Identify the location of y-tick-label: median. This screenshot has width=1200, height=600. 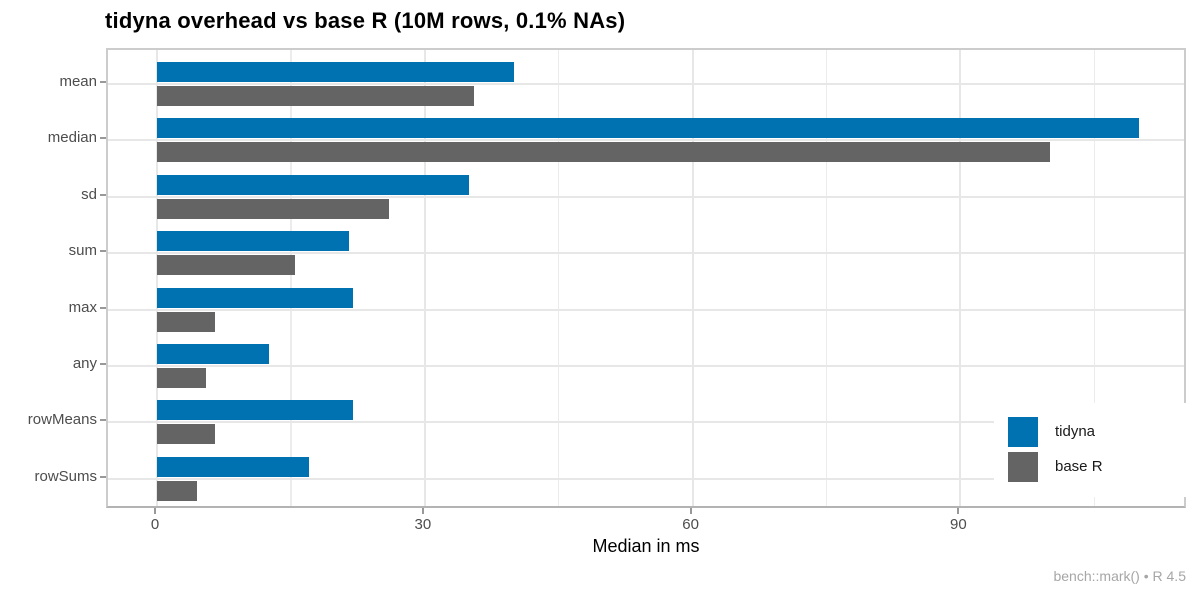
(72, 138).